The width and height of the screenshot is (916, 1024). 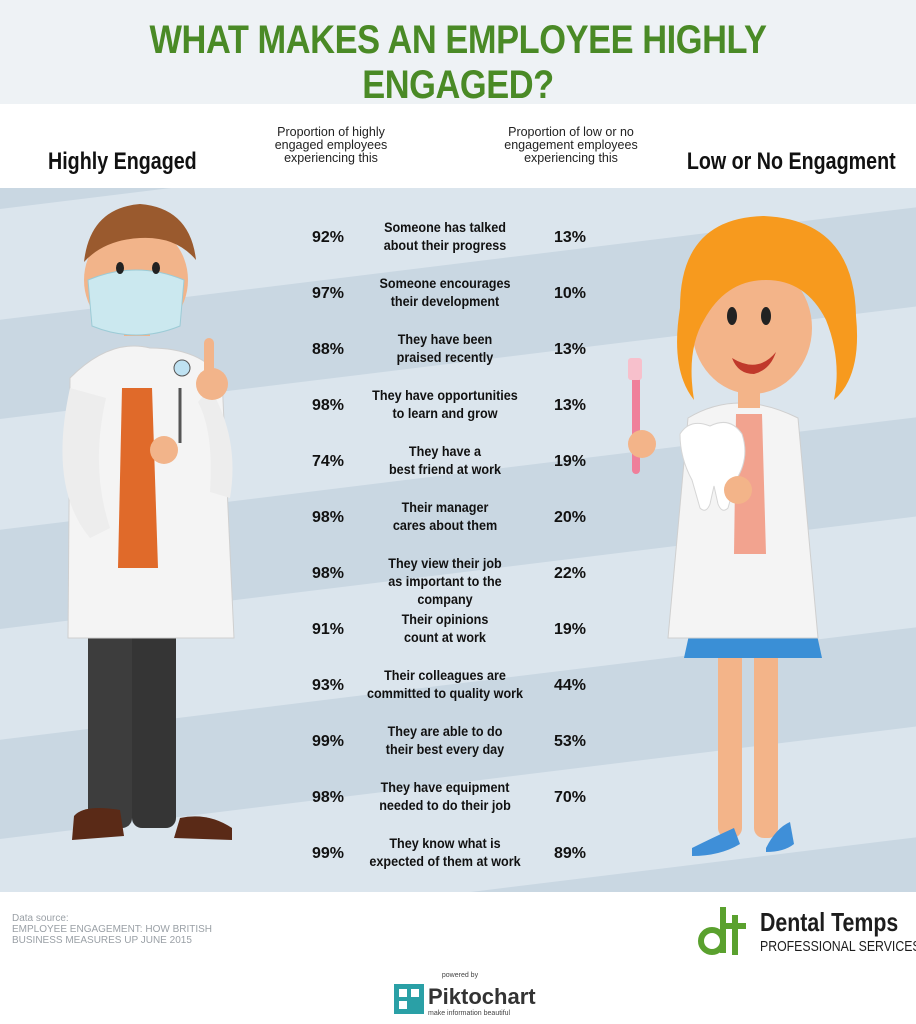 I want to click on left-heading: Highly Engaged, so click(x=122, y=161).